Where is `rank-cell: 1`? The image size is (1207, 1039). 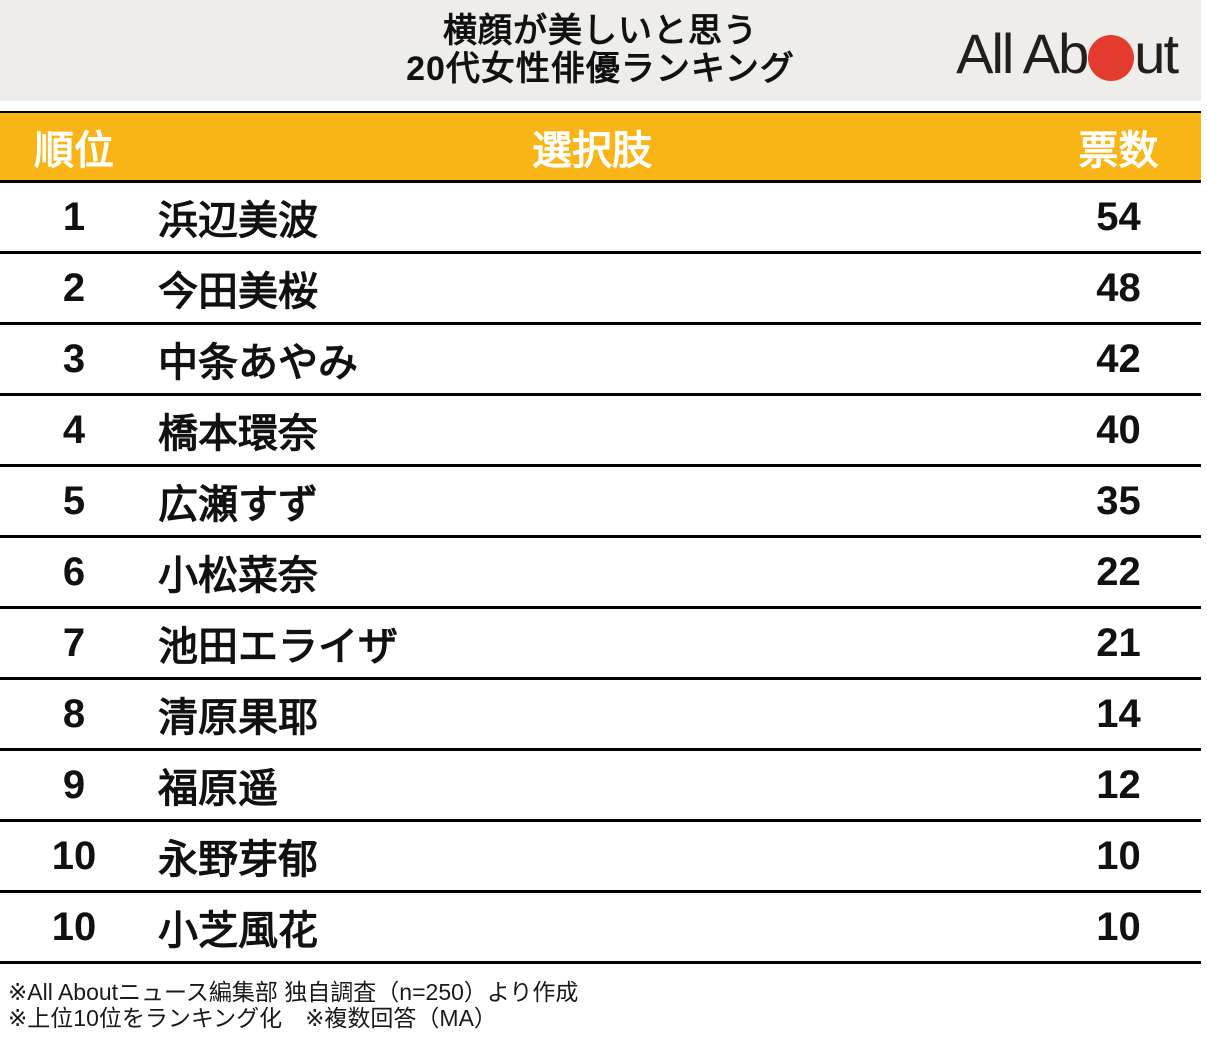 rank-cell: 1 is located at coordinates (74, 216).